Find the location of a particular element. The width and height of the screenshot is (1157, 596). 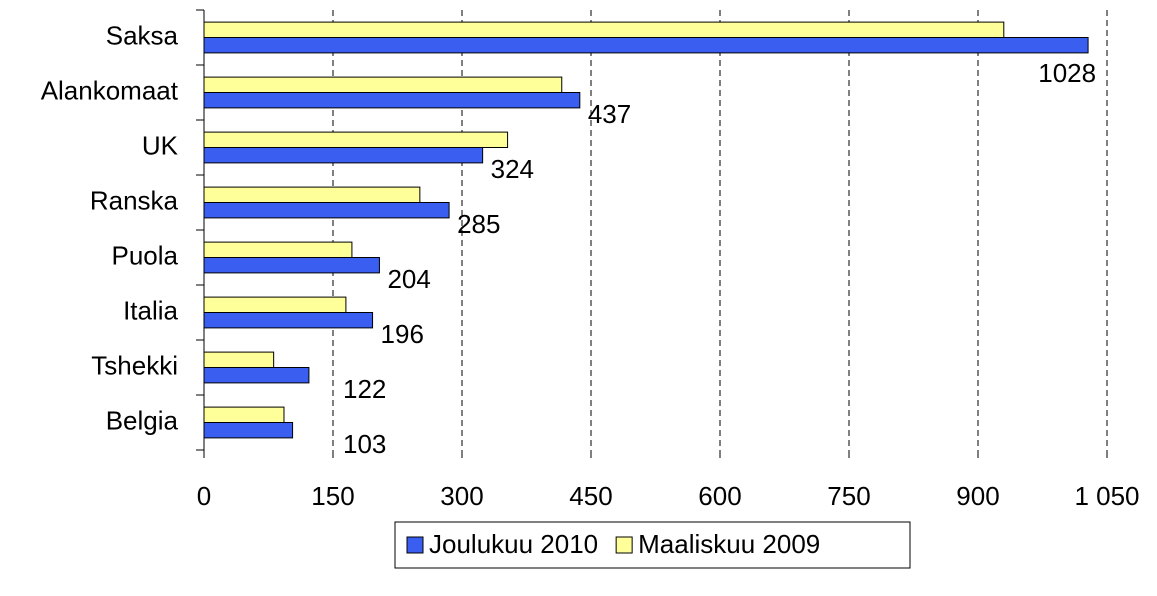

x-tick-label: 1 050 is located at coordinates (1106, 496).